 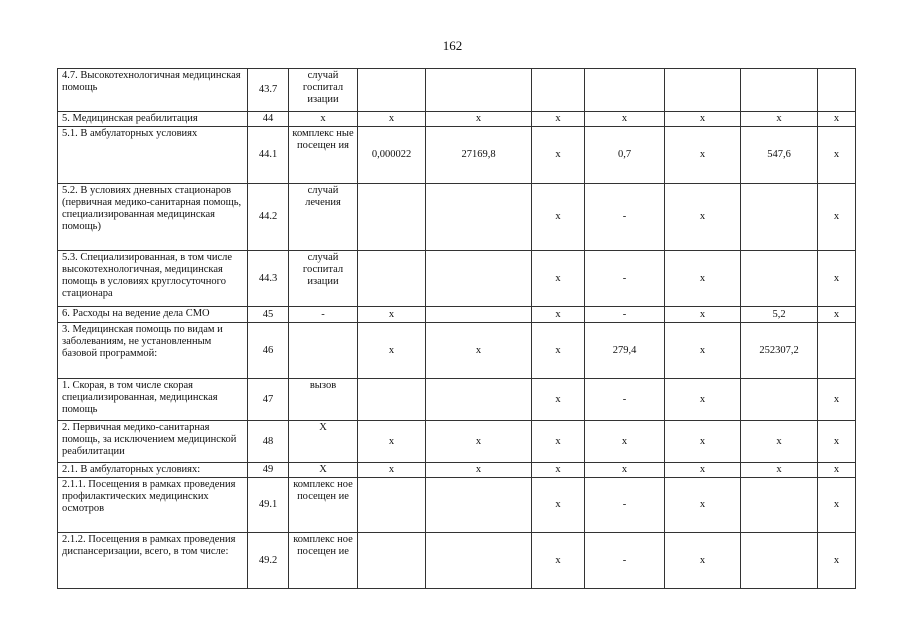 I want to click on row-name-cell: 5. Медицинская реабилитация, so click(x=152, y=119).